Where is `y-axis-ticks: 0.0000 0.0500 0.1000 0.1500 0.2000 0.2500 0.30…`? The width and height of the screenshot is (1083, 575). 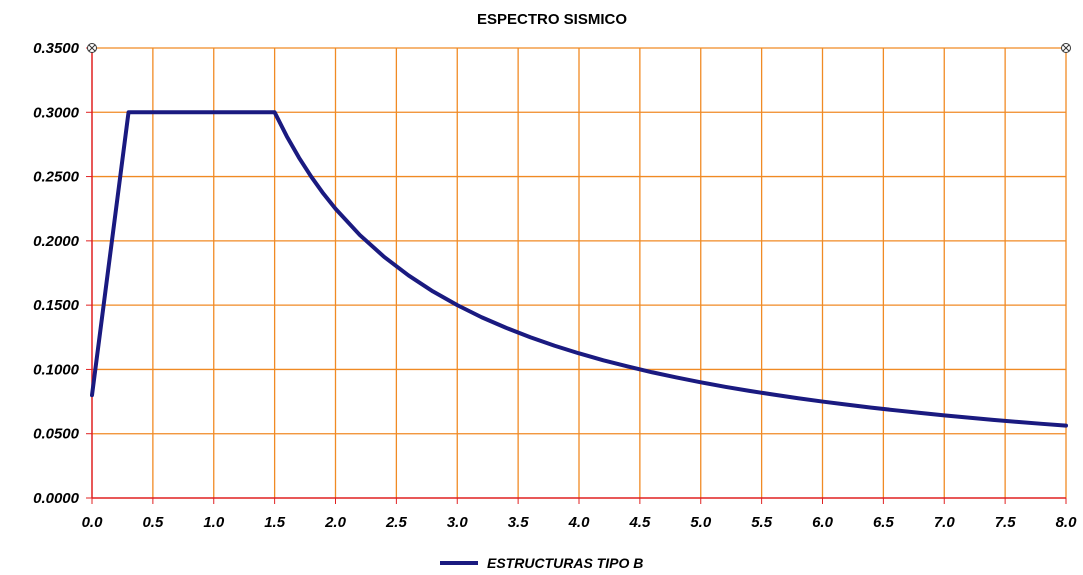 y-axis-ticks: 0.0000 0.0500 0.1000 0.1500 0.2000 0.2500 0.30… is located at coordinates (62, 273).